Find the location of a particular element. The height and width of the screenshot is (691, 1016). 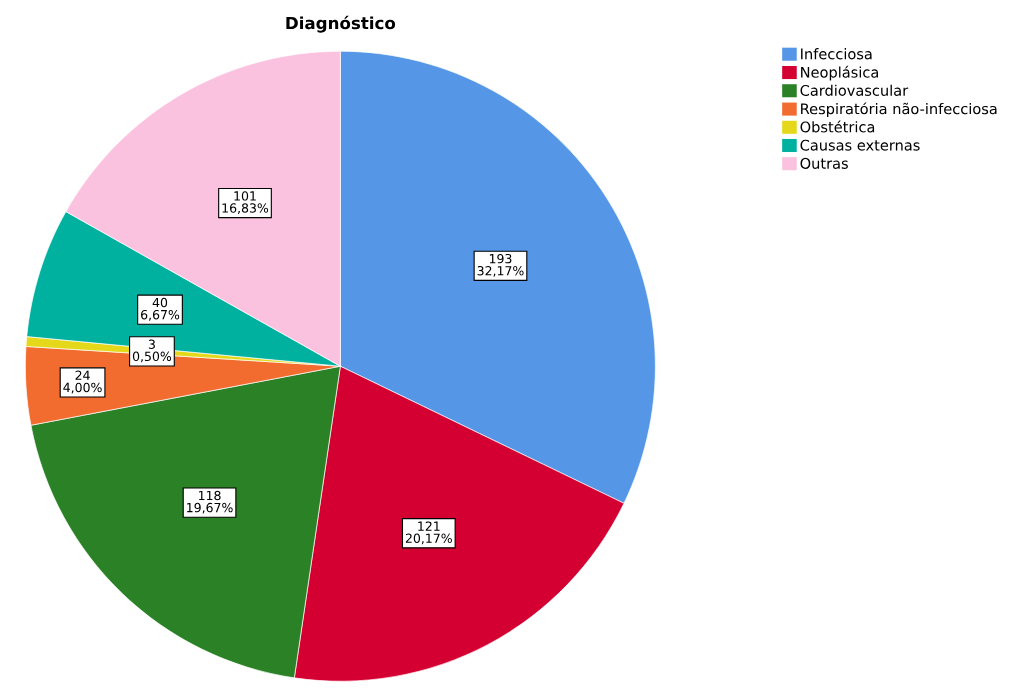

chart-title: Diagnóstico is located at coordinates (341, 24).